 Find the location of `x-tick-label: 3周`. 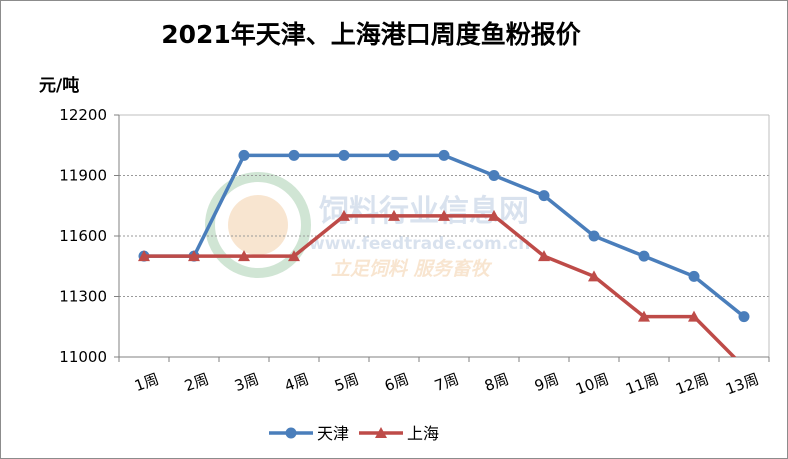

x-tick-label: 3周 is located at coordinates (246, 382).